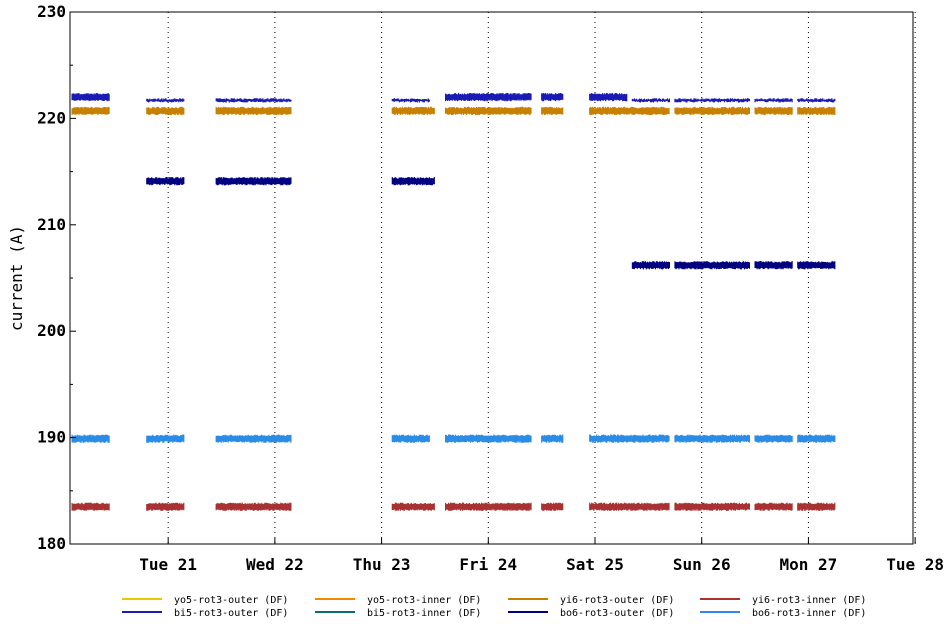 The height and width of the screenshot is (627, 947). Describe the element at coordinates (595, 564) in the screenshot. I see `x-tick-label: Sat 25` at that location.